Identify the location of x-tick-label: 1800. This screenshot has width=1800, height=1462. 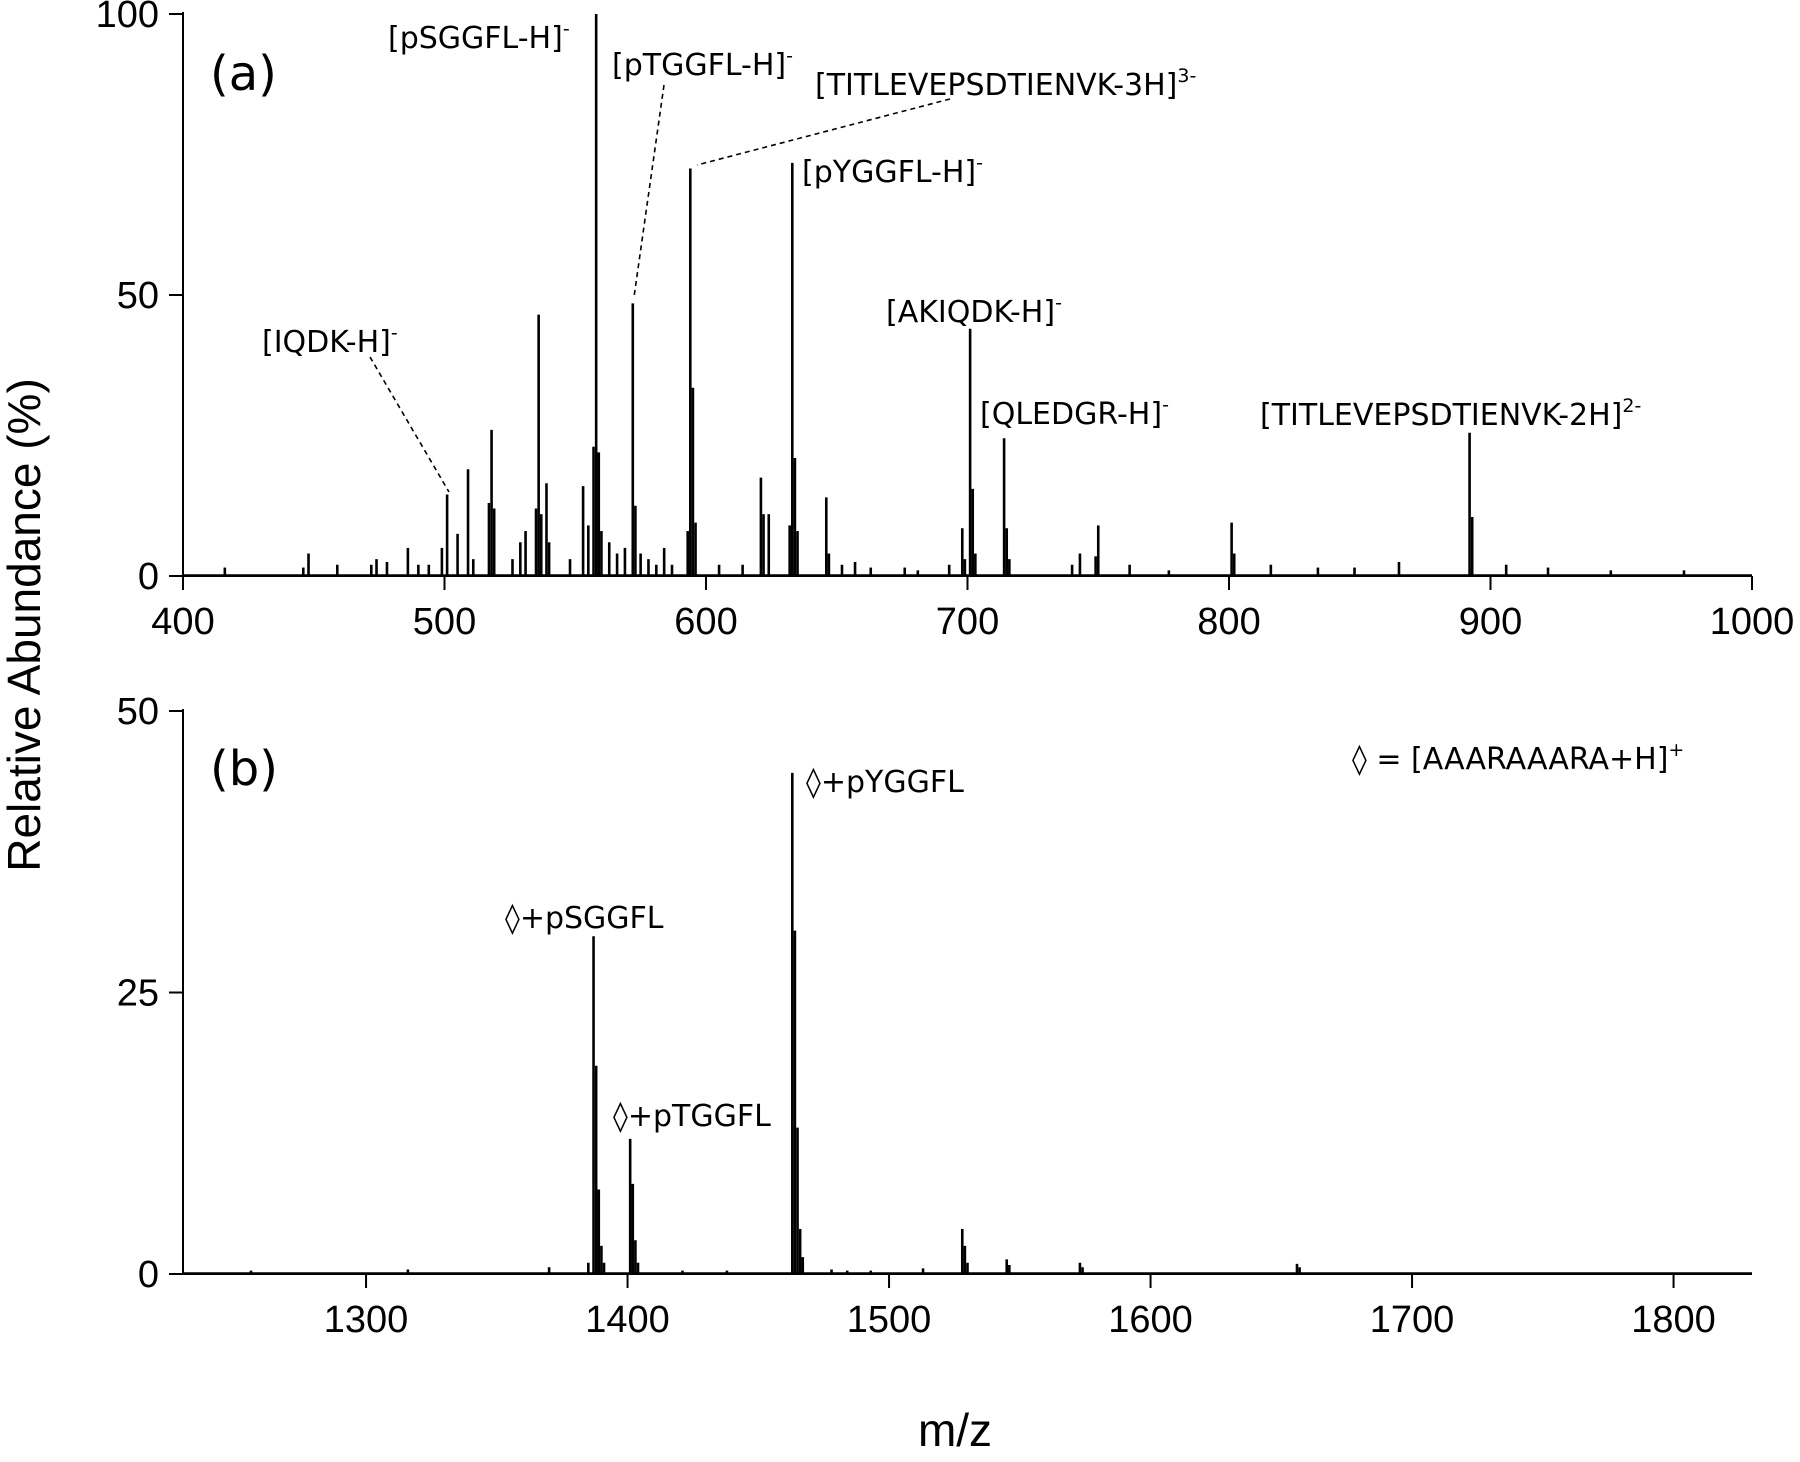
(1673, 1320).